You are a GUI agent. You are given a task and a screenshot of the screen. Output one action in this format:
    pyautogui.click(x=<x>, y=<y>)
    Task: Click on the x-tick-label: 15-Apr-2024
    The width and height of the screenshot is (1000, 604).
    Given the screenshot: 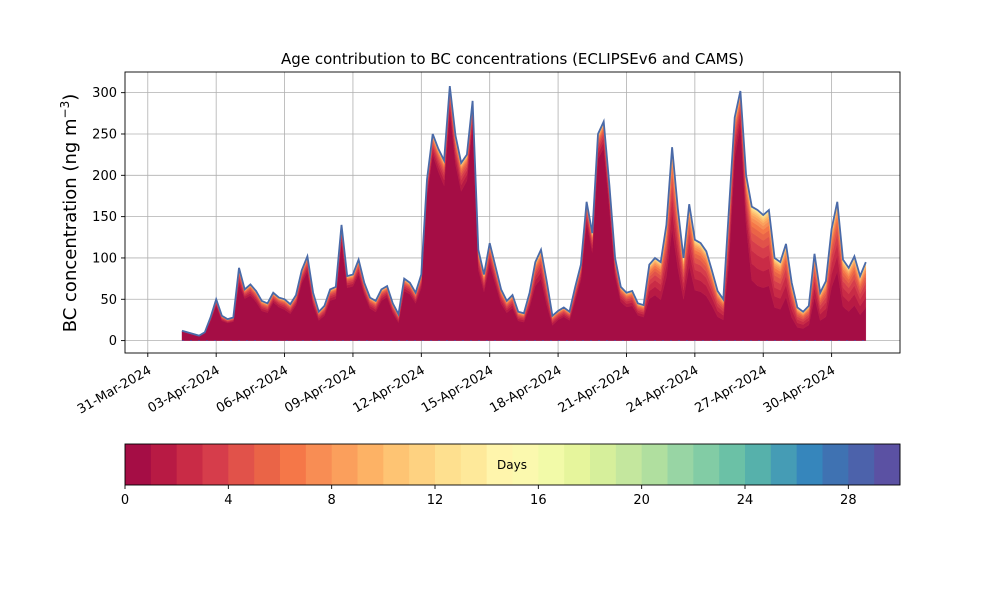 What is the action you would take?
    pyautogui.click(x=457, y=389)
    